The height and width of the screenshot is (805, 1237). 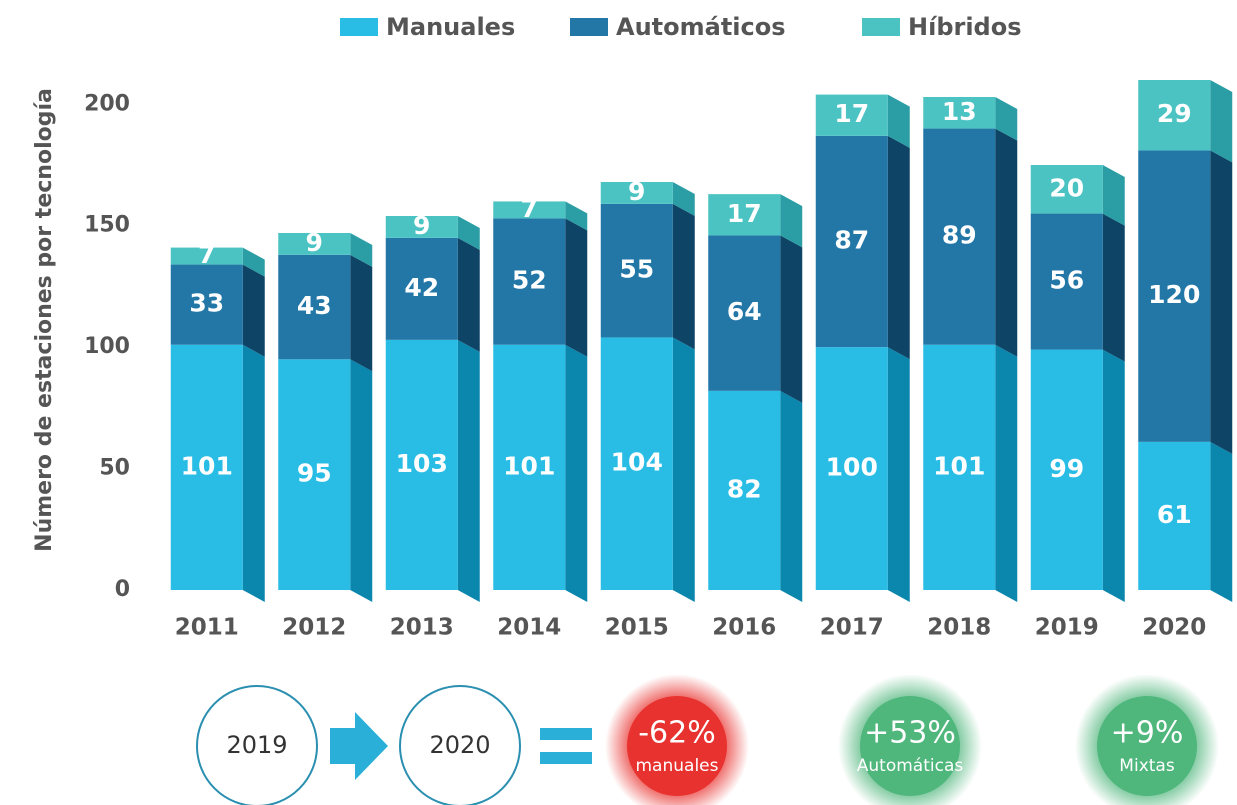 I want to click on data-label: 20, so click(x=1066, y=187).